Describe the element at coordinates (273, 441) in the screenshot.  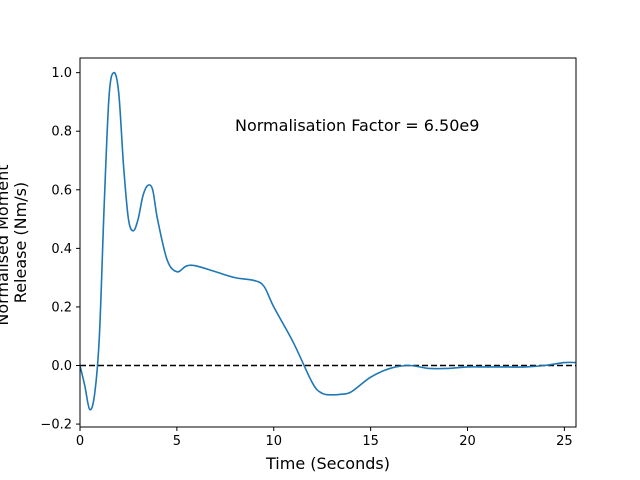
I see `x-tick-label: 10` at that location.